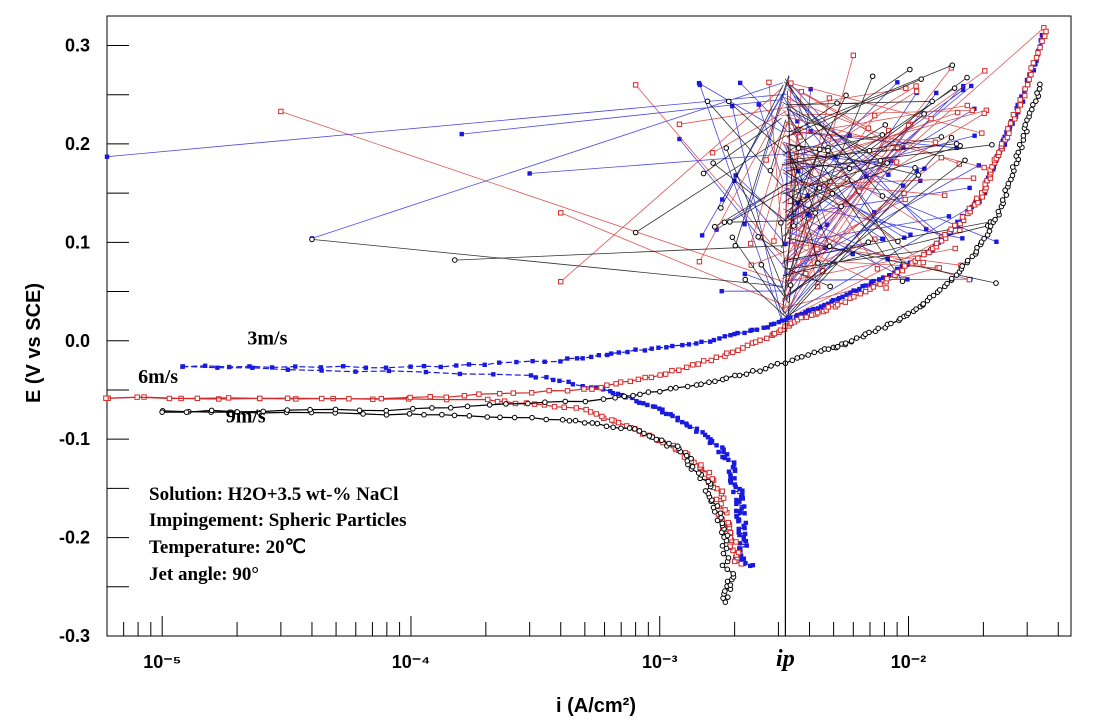  Describe the element at coordinates (74, 538) in the screenshot. I see `y-tick-label: -0.2` at that location.